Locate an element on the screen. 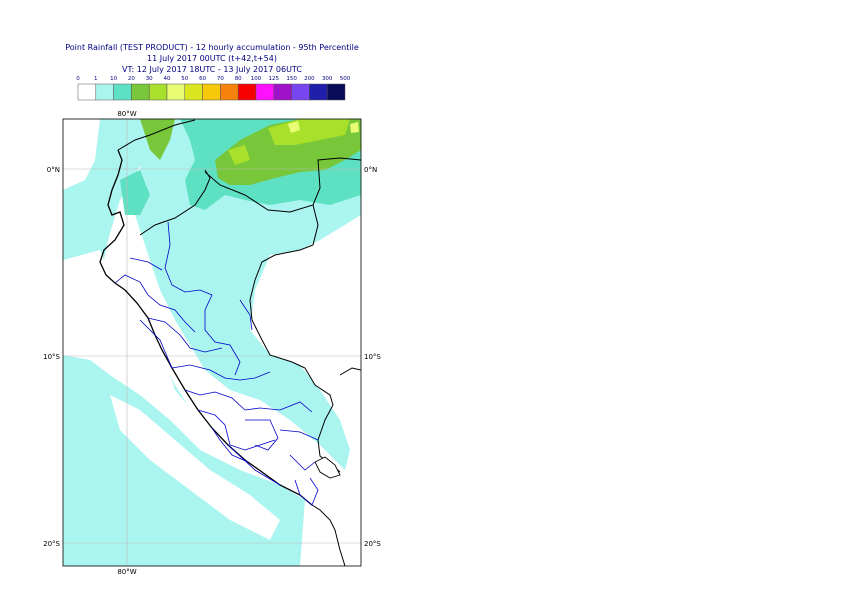 Image resolution: width=842 pixels, height=596 pixels. lat-label-right-1: 10°S is located at coordinates (372, 357).